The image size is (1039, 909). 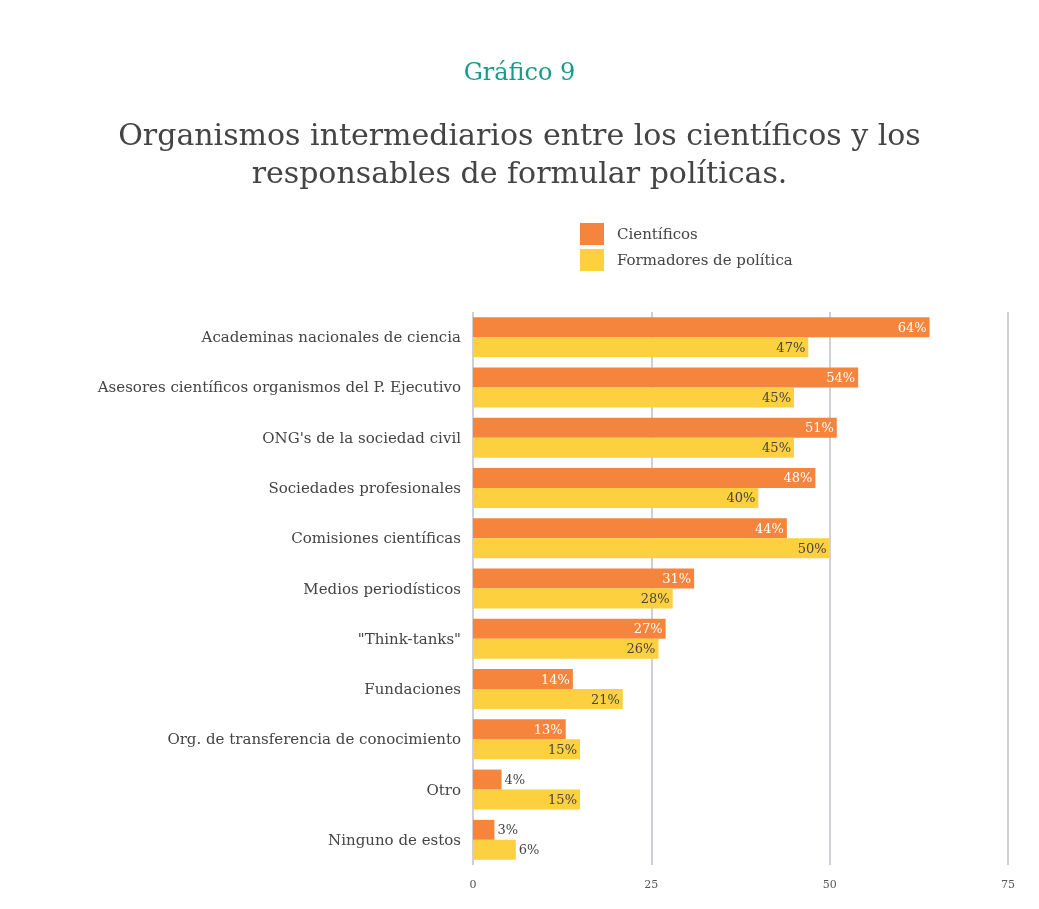 I want to click on data-label: 4%, so click(x=515, y=780).